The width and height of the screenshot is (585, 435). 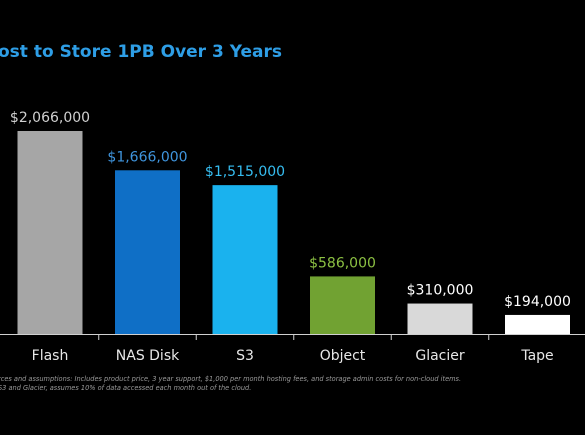 What do you see at coordinates (141, 52) in the screenshot?
I see `chart-title: ost to Store 1PB Over 3 Years` at bounding box center [141, 52].